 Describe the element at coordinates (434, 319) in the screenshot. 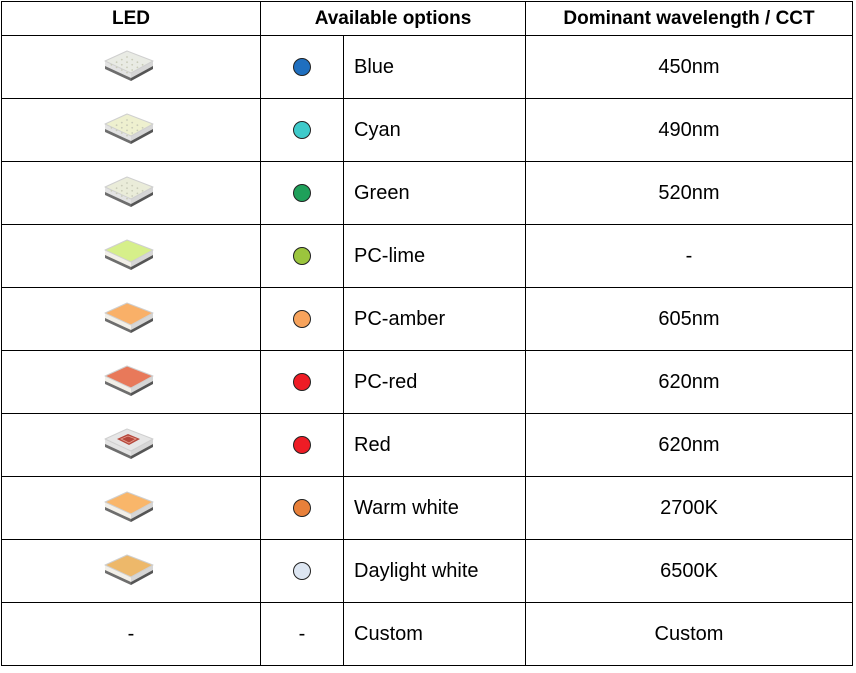

I see `option-name: PC-amber` at that location.